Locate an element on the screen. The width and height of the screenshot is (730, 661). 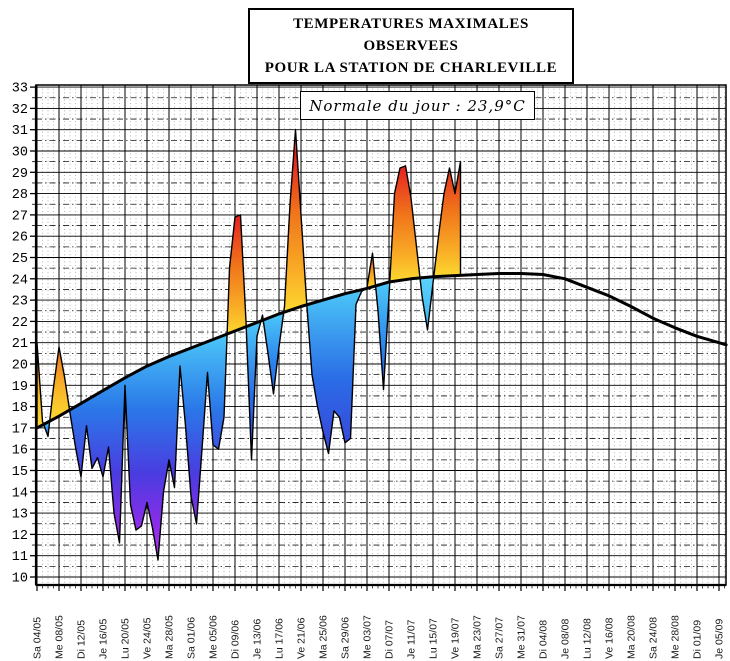
y-tick-label: 20 is located at coordinates (20, 366).